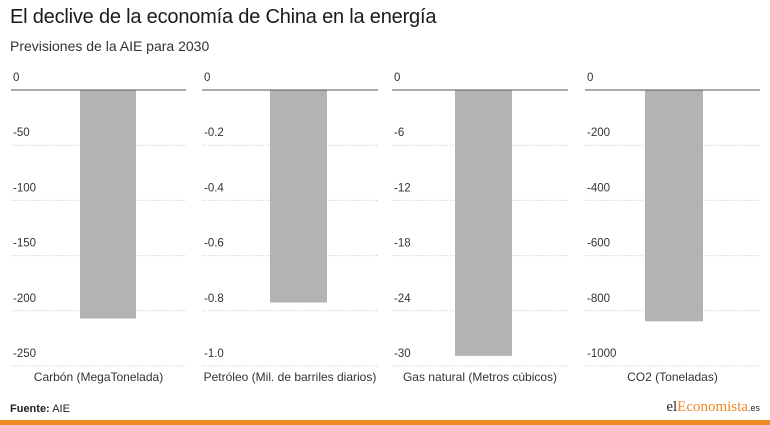 The width and height of the screenshot is (770, 425). I want to click on y-tick-label: -12, so click(402, 188).